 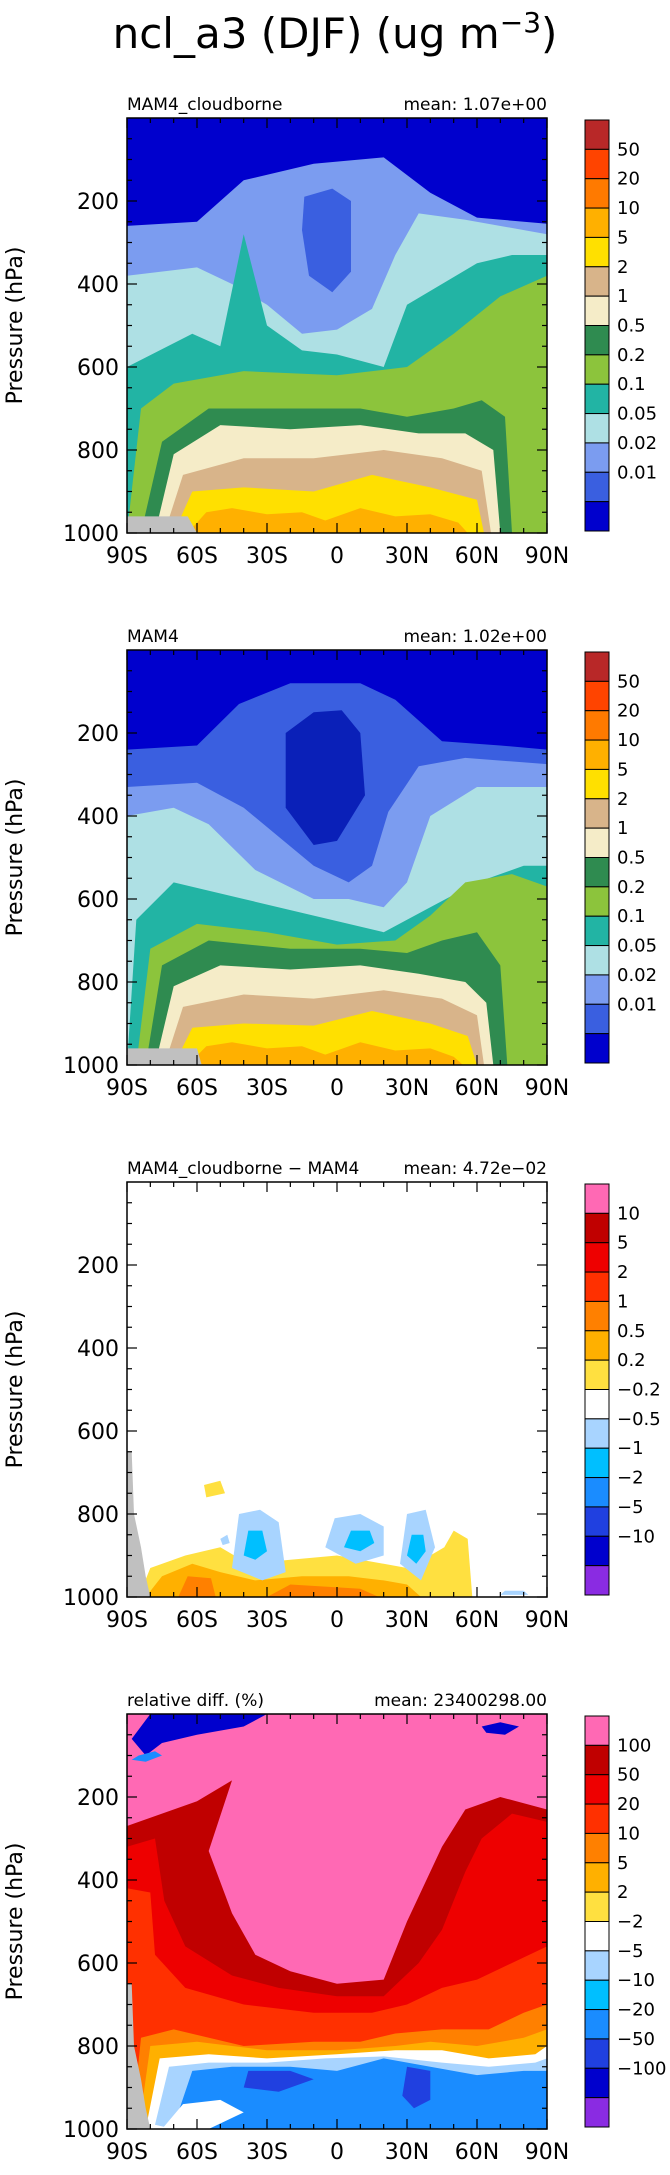 What do you see at coordinates (637, 472) in the screenshot?
I see `colorbar-label: 0.01` at bounding box center [637, 472].